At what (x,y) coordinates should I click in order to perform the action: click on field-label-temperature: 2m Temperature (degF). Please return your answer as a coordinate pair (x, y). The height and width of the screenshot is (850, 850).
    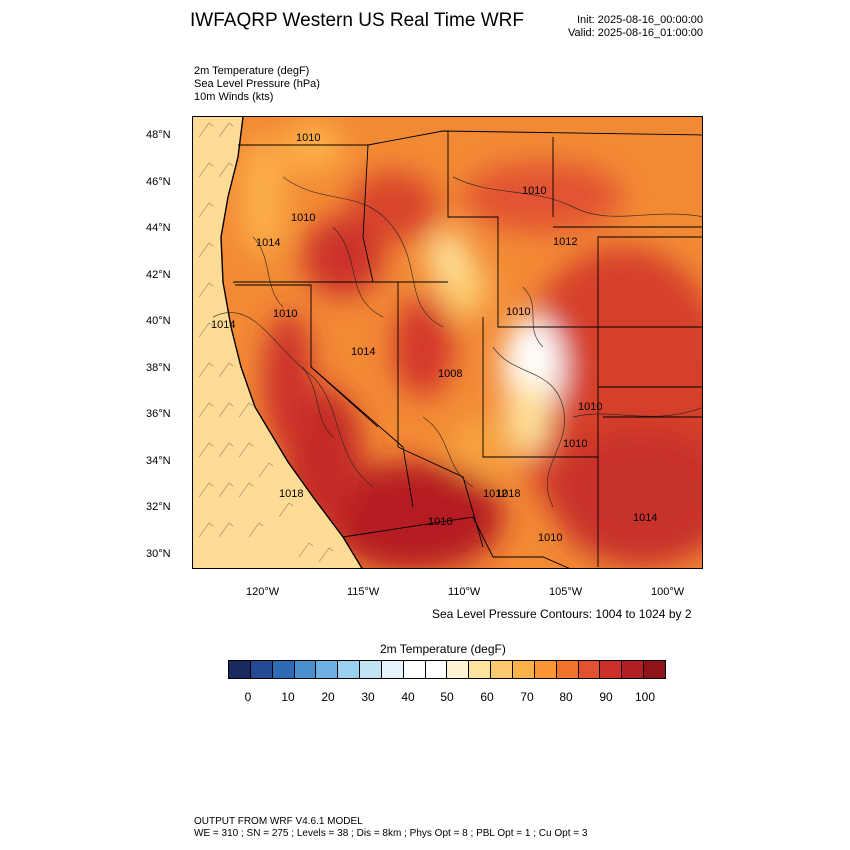
    Looking at the image, I should click on (252, 71).